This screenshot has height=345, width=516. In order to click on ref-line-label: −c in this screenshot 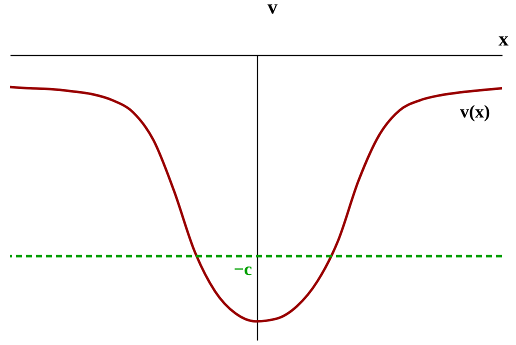, I will do `click(243, 269)`.